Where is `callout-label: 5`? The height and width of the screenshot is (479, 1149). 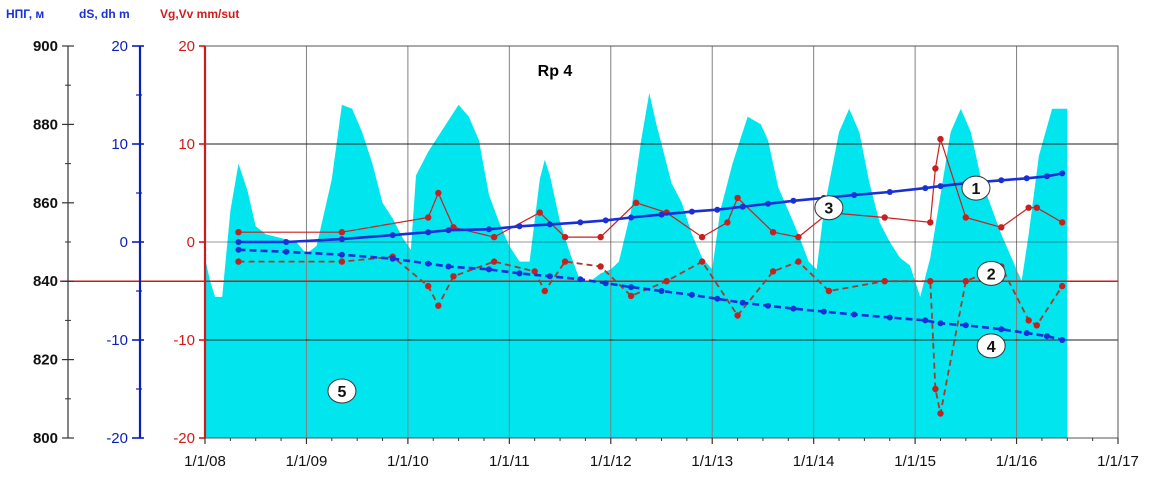 callout-label: 5 is located at coordinates (341, 392).